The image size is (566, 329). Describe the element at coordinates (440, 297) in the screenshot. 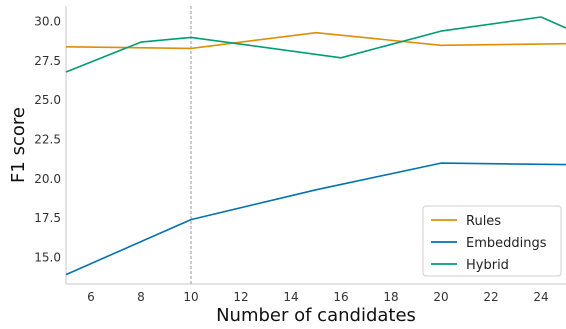

I see `x-tick-label-20: 20` at that location.